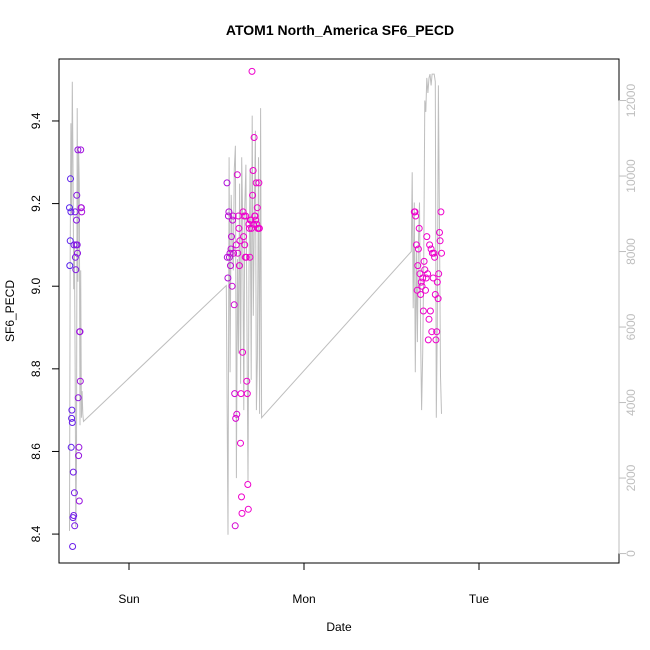  Describe the element at coordinates (631, 176) in the screenshot. I see `y2-tick-label: 10000` at that location.